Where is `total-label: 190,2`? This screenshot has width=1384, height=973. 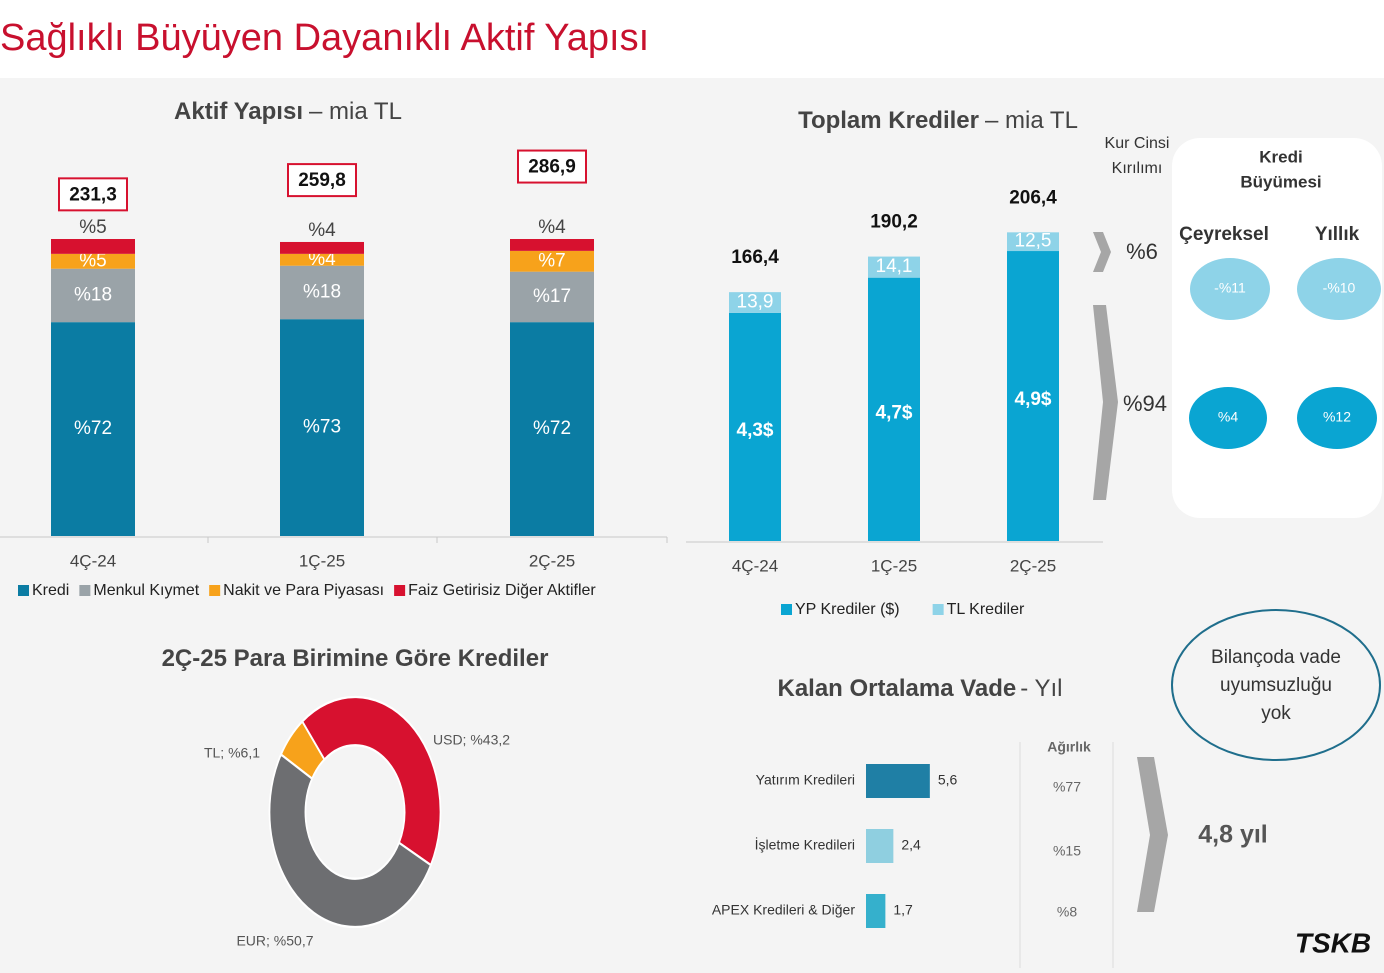 total-label: 190,2 is located at coordinates (894, 222).